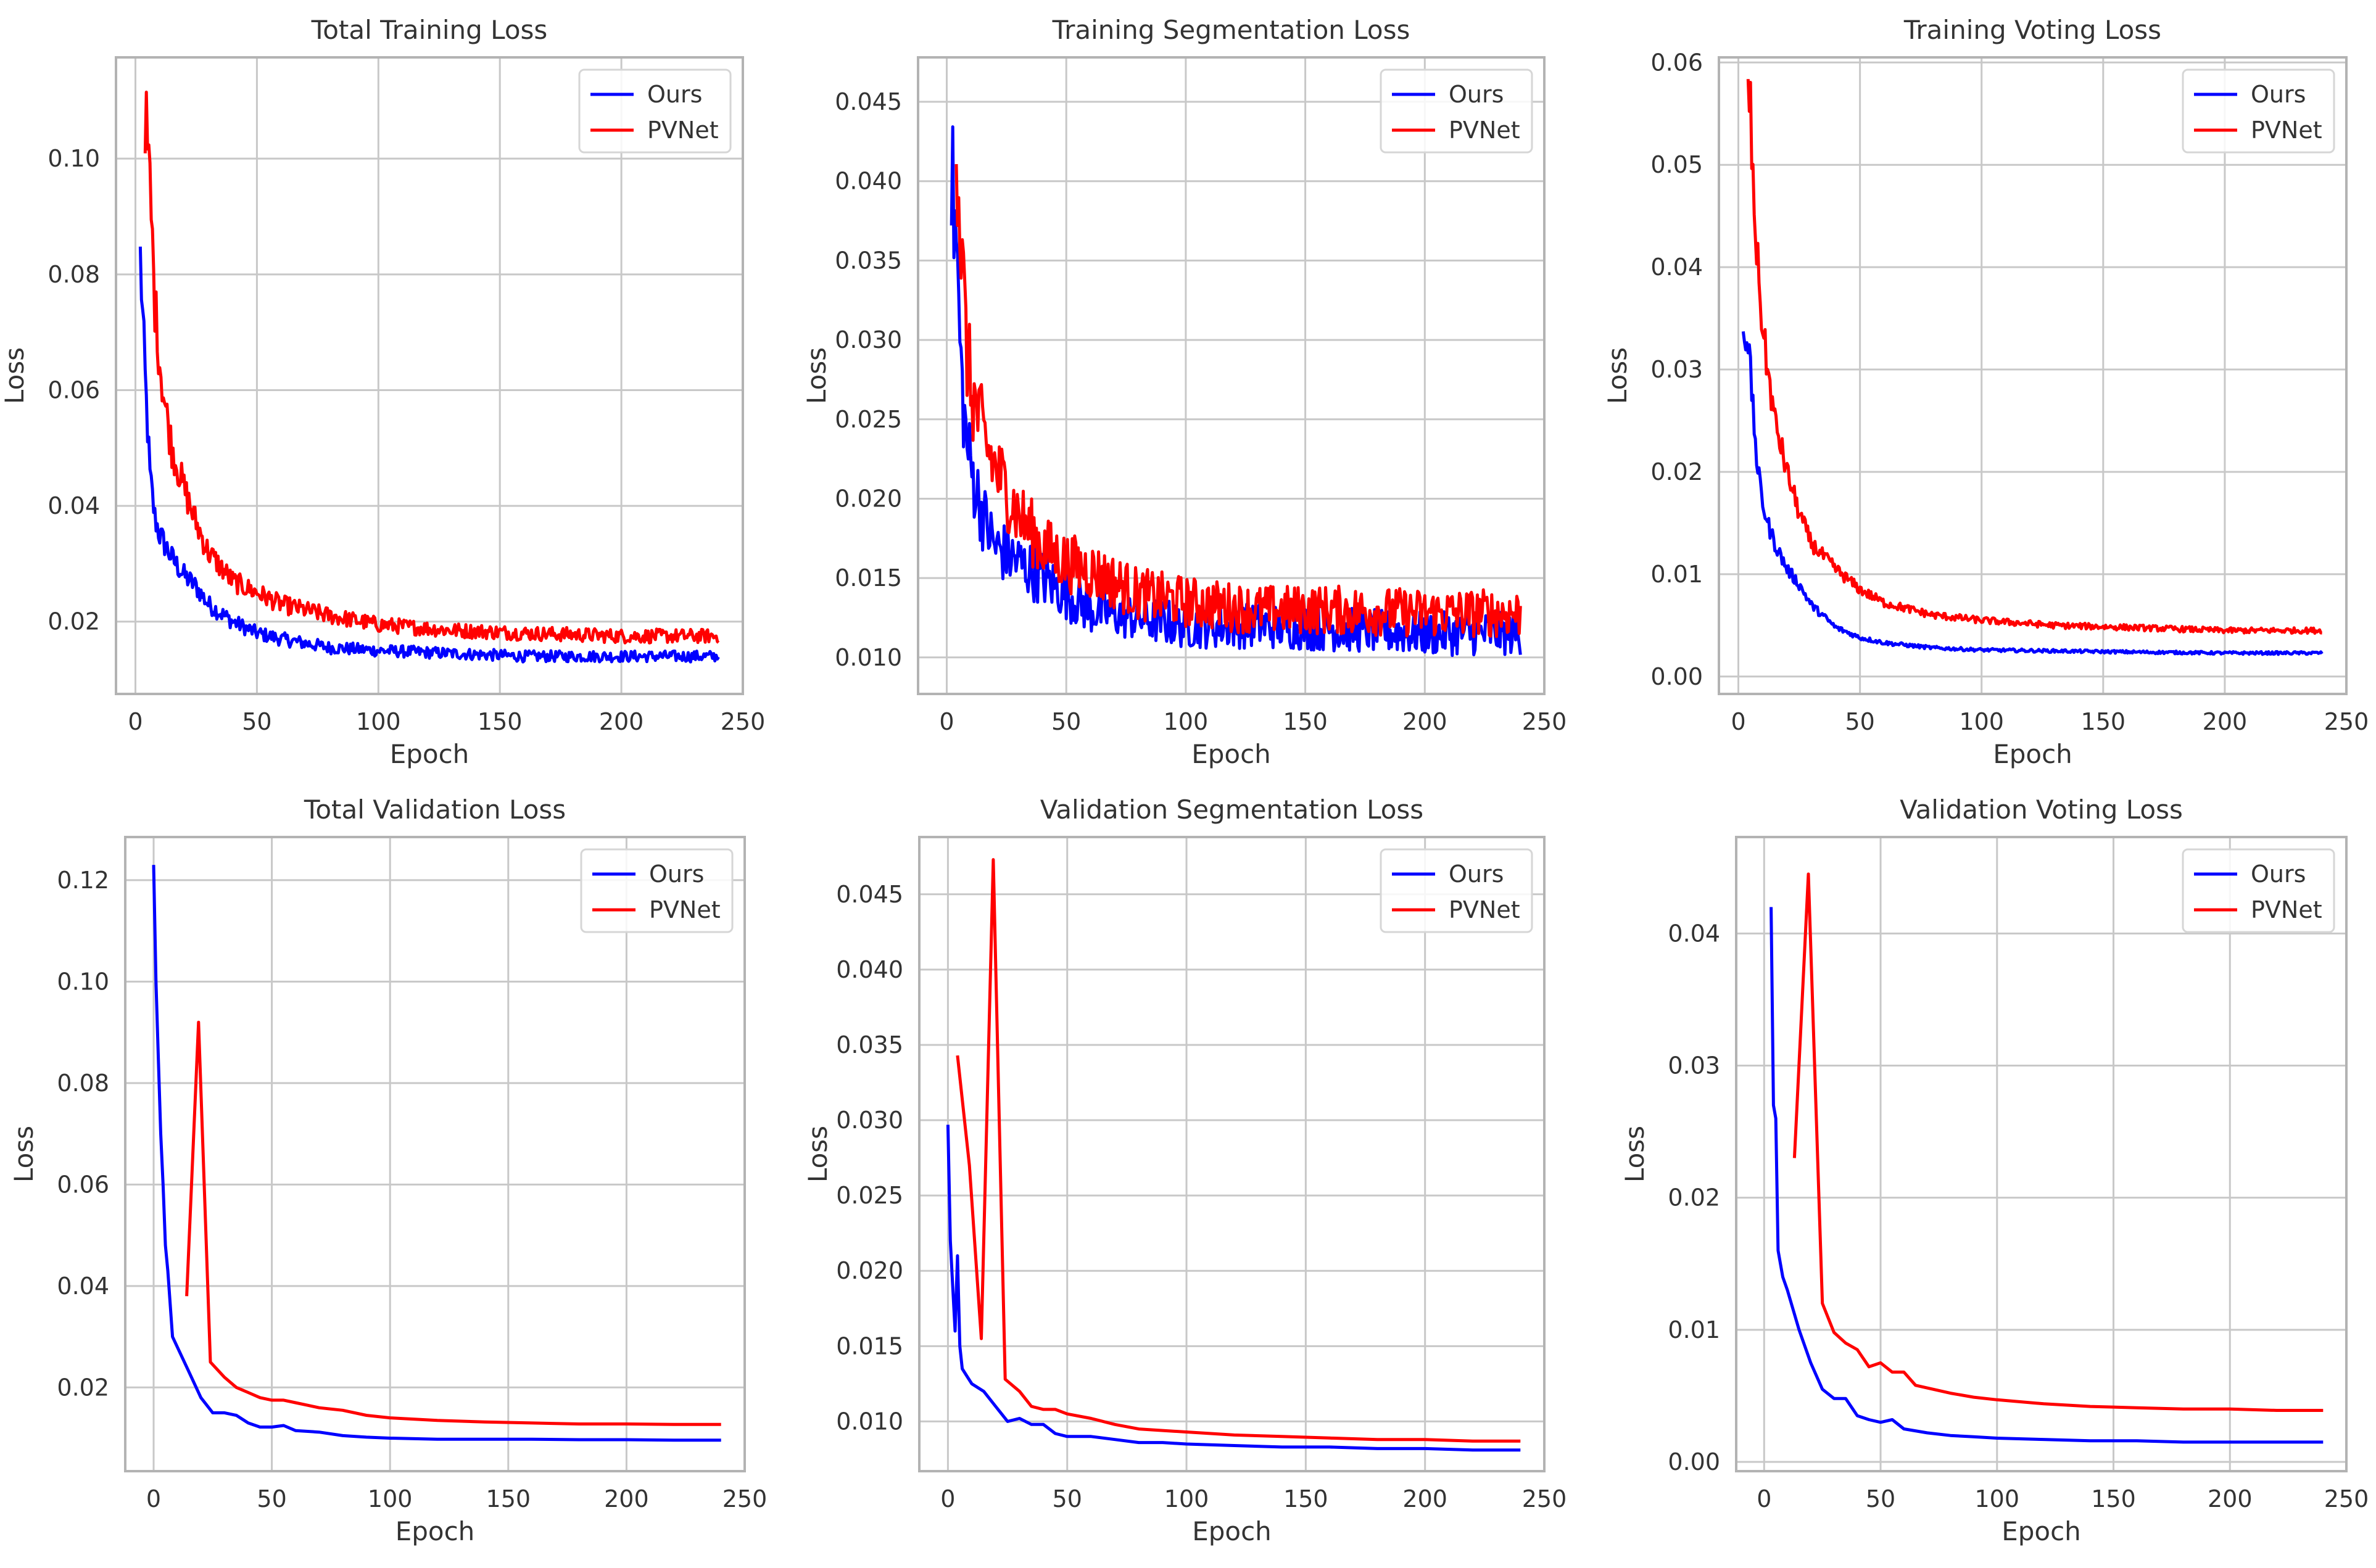 Image resolution: width=2376 pixels, height=1568 pixels. What do you see at coordinates (1231, 30) in the screenshot?
I see `chart-title: Training Segmentation Loss` at bounding box center [1231, 30].